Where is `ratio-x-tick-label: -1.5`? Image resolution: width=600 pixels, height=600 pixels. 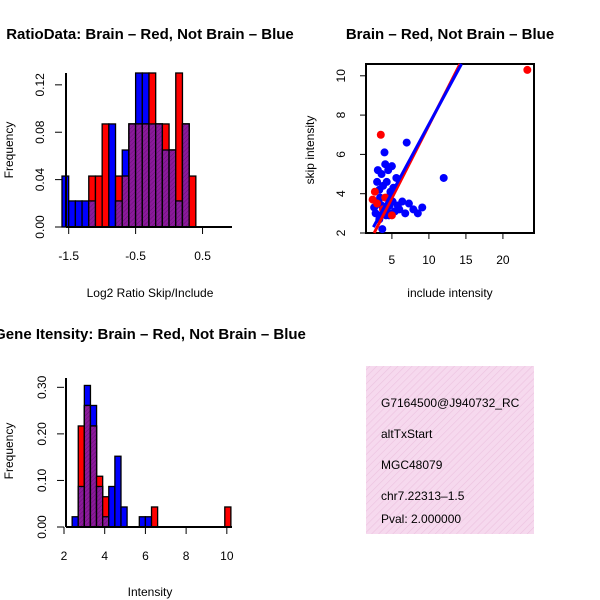 ratio-x-tick-label: -1.5 is located at coordinates (68, 256).